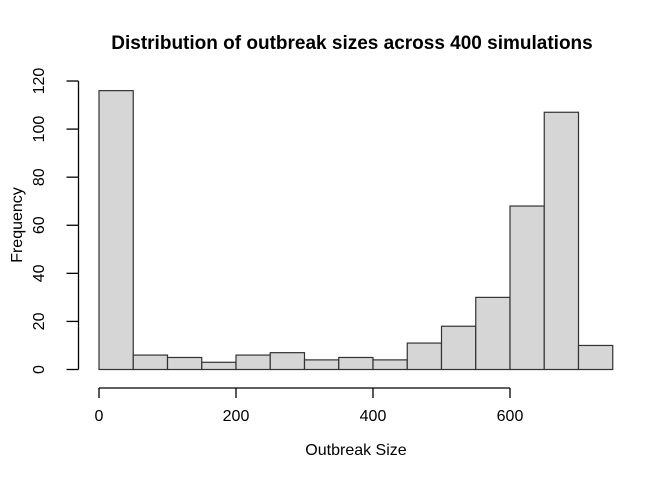 The height and width of the screenshot is (480, 672). Describe the element at coordinates (39, 321) in the screenshot. I see `y-tick-label: 20` at that location.